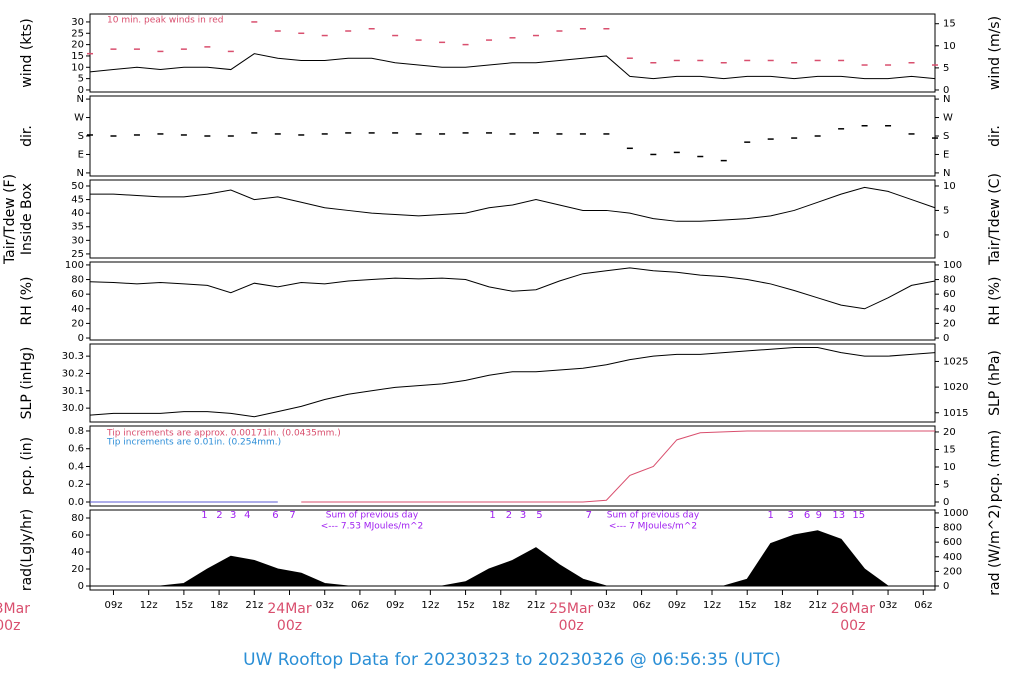 Image resolution: width=1024 pixels, height=700 pixels. What do you see at coordinates (219, 515) in the screenshot?
I see `hour-mark: 2` at bounding box center [219, 515].